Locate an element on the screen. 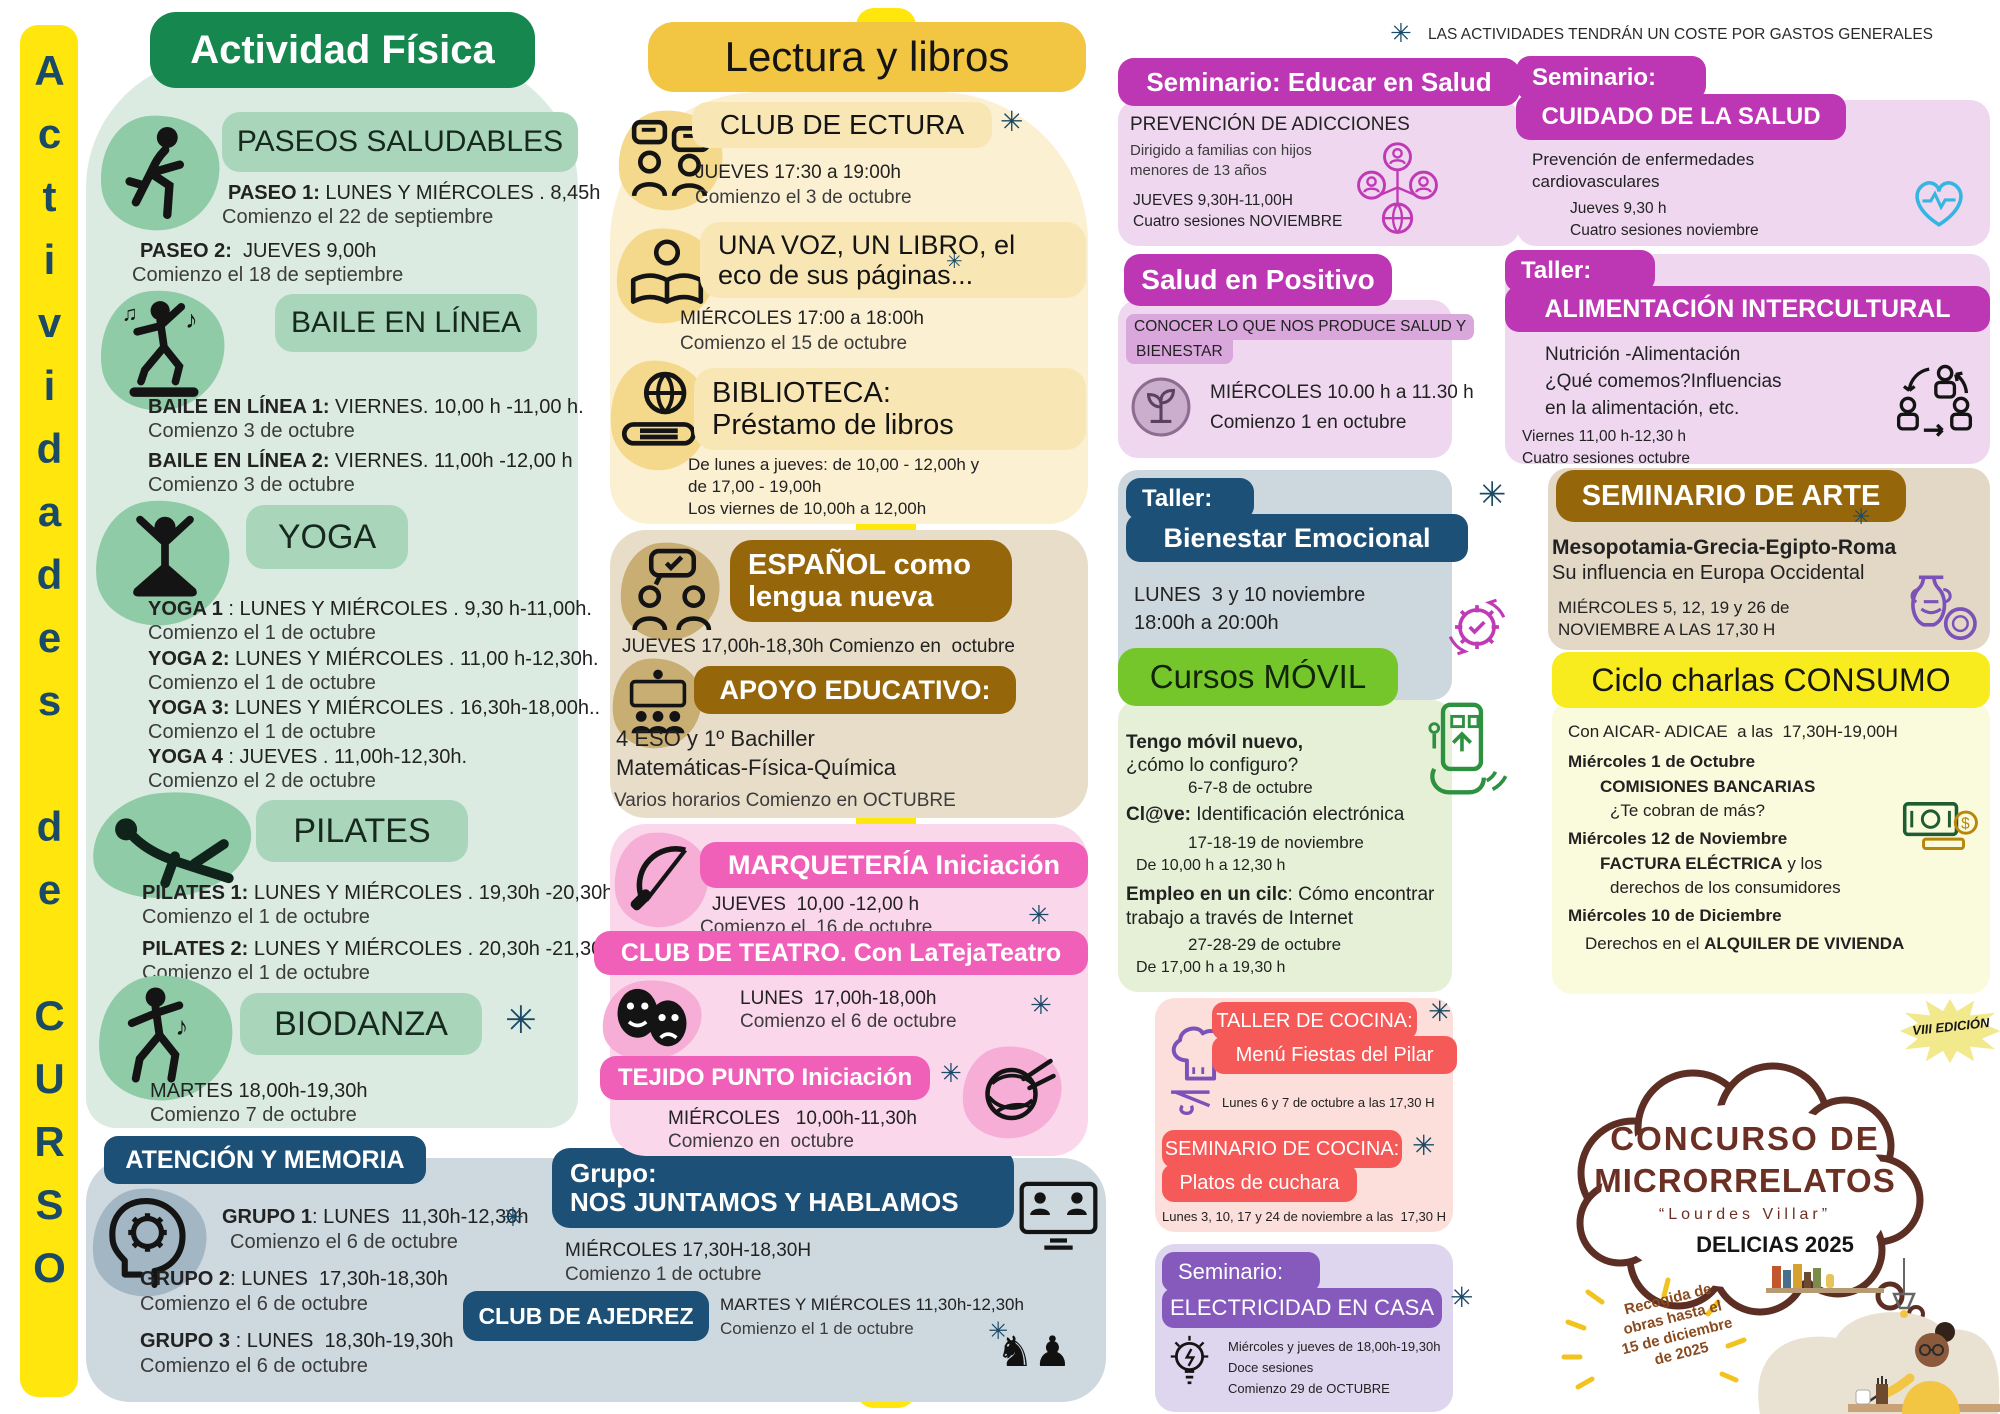 Image resolution: width=2000 pixels, height=1414 pixels. cuidado-title-2: CUIDADO DE LA SALUD is located at coordinates (1681, 117).